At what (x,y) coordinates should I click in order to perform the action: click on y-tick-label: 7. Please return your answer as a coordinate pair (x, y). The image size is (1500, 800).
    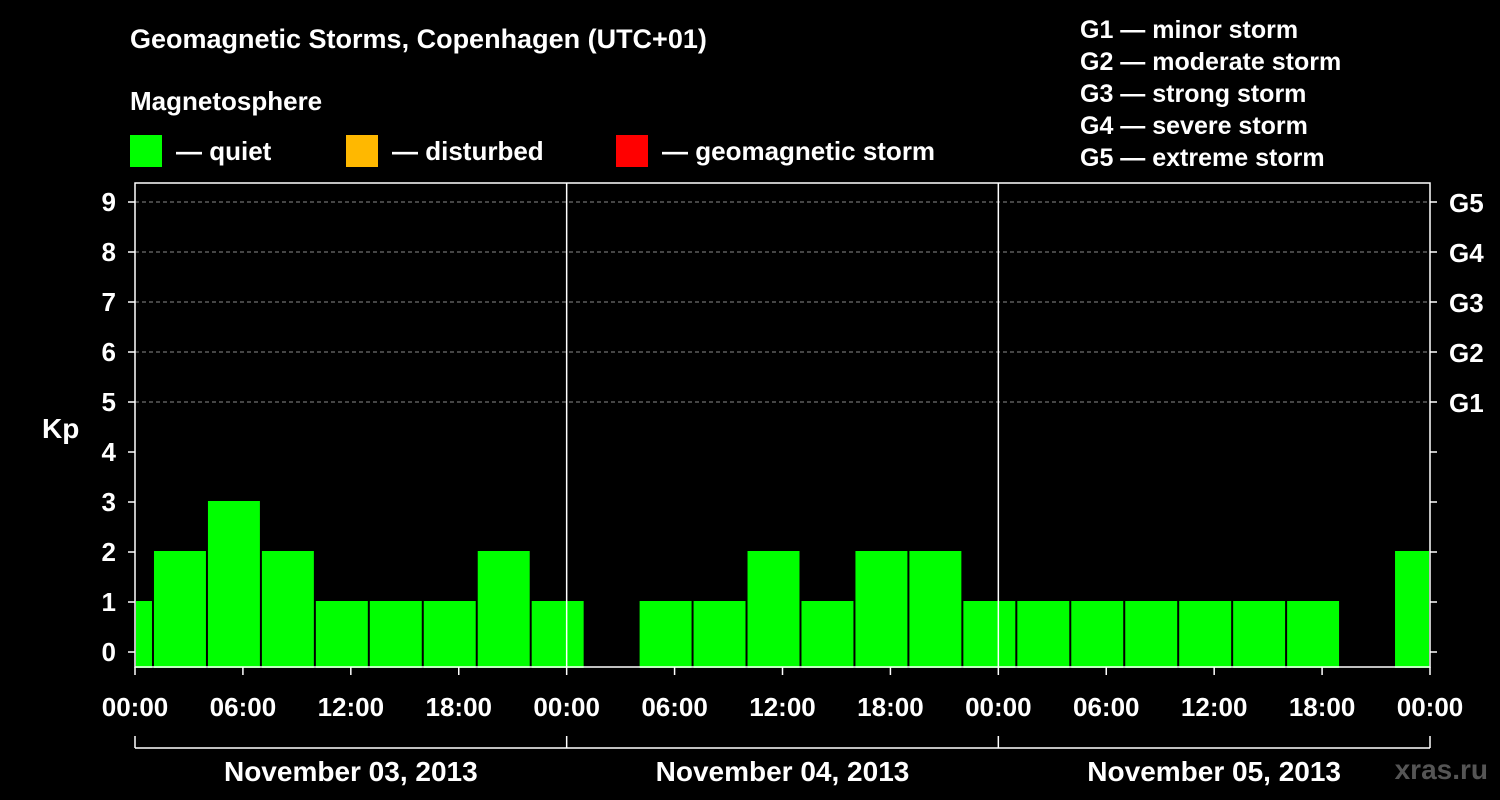
    Looking at the image, I should click on (109, 302).